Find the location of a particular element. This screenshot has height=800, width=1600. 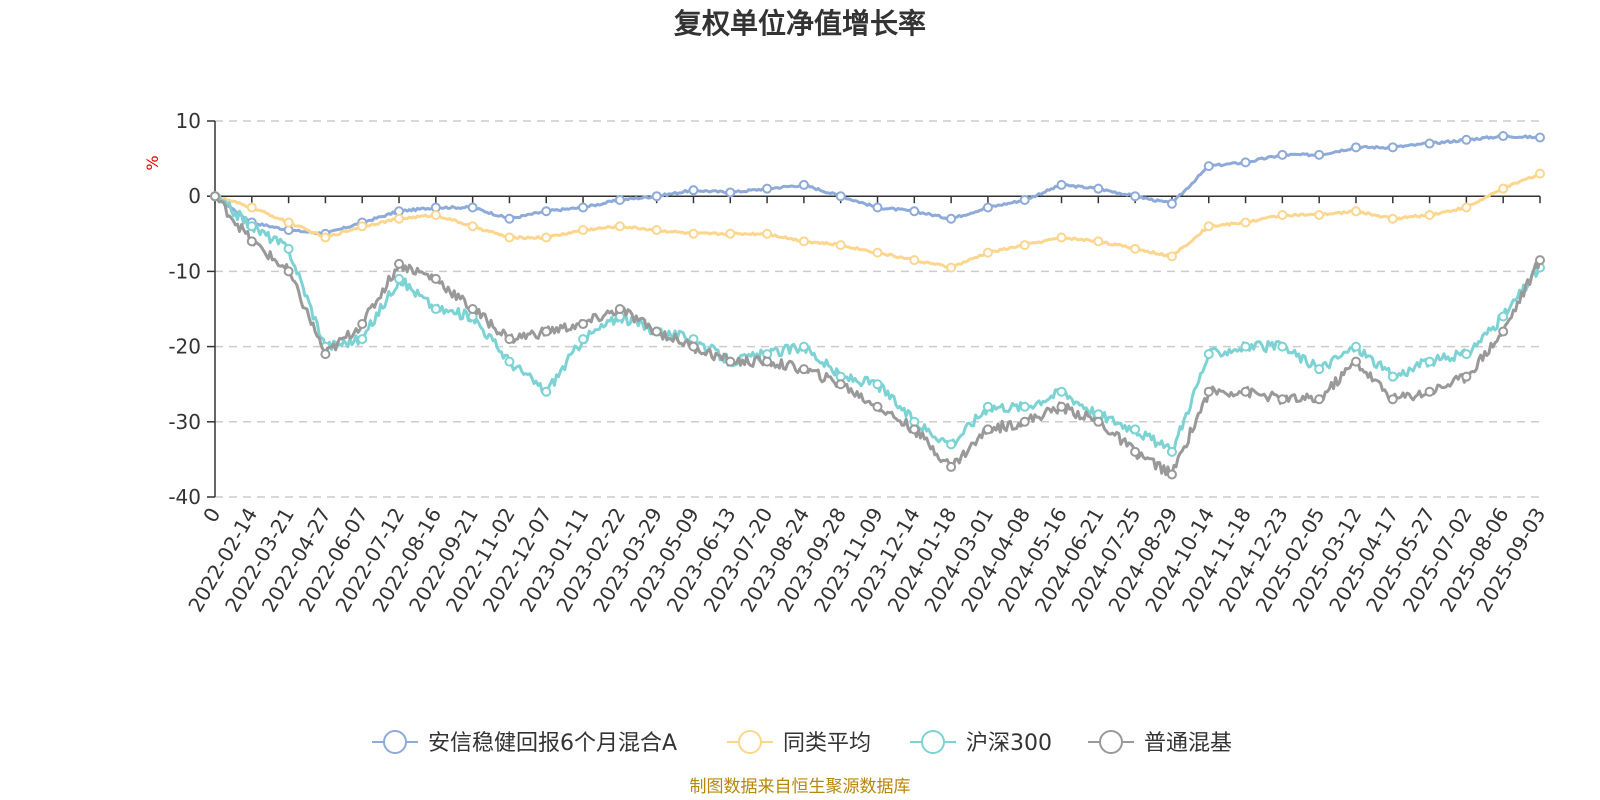

legend-label: 安信稳健回报6个月混合A is located at coordinates (552, 743).